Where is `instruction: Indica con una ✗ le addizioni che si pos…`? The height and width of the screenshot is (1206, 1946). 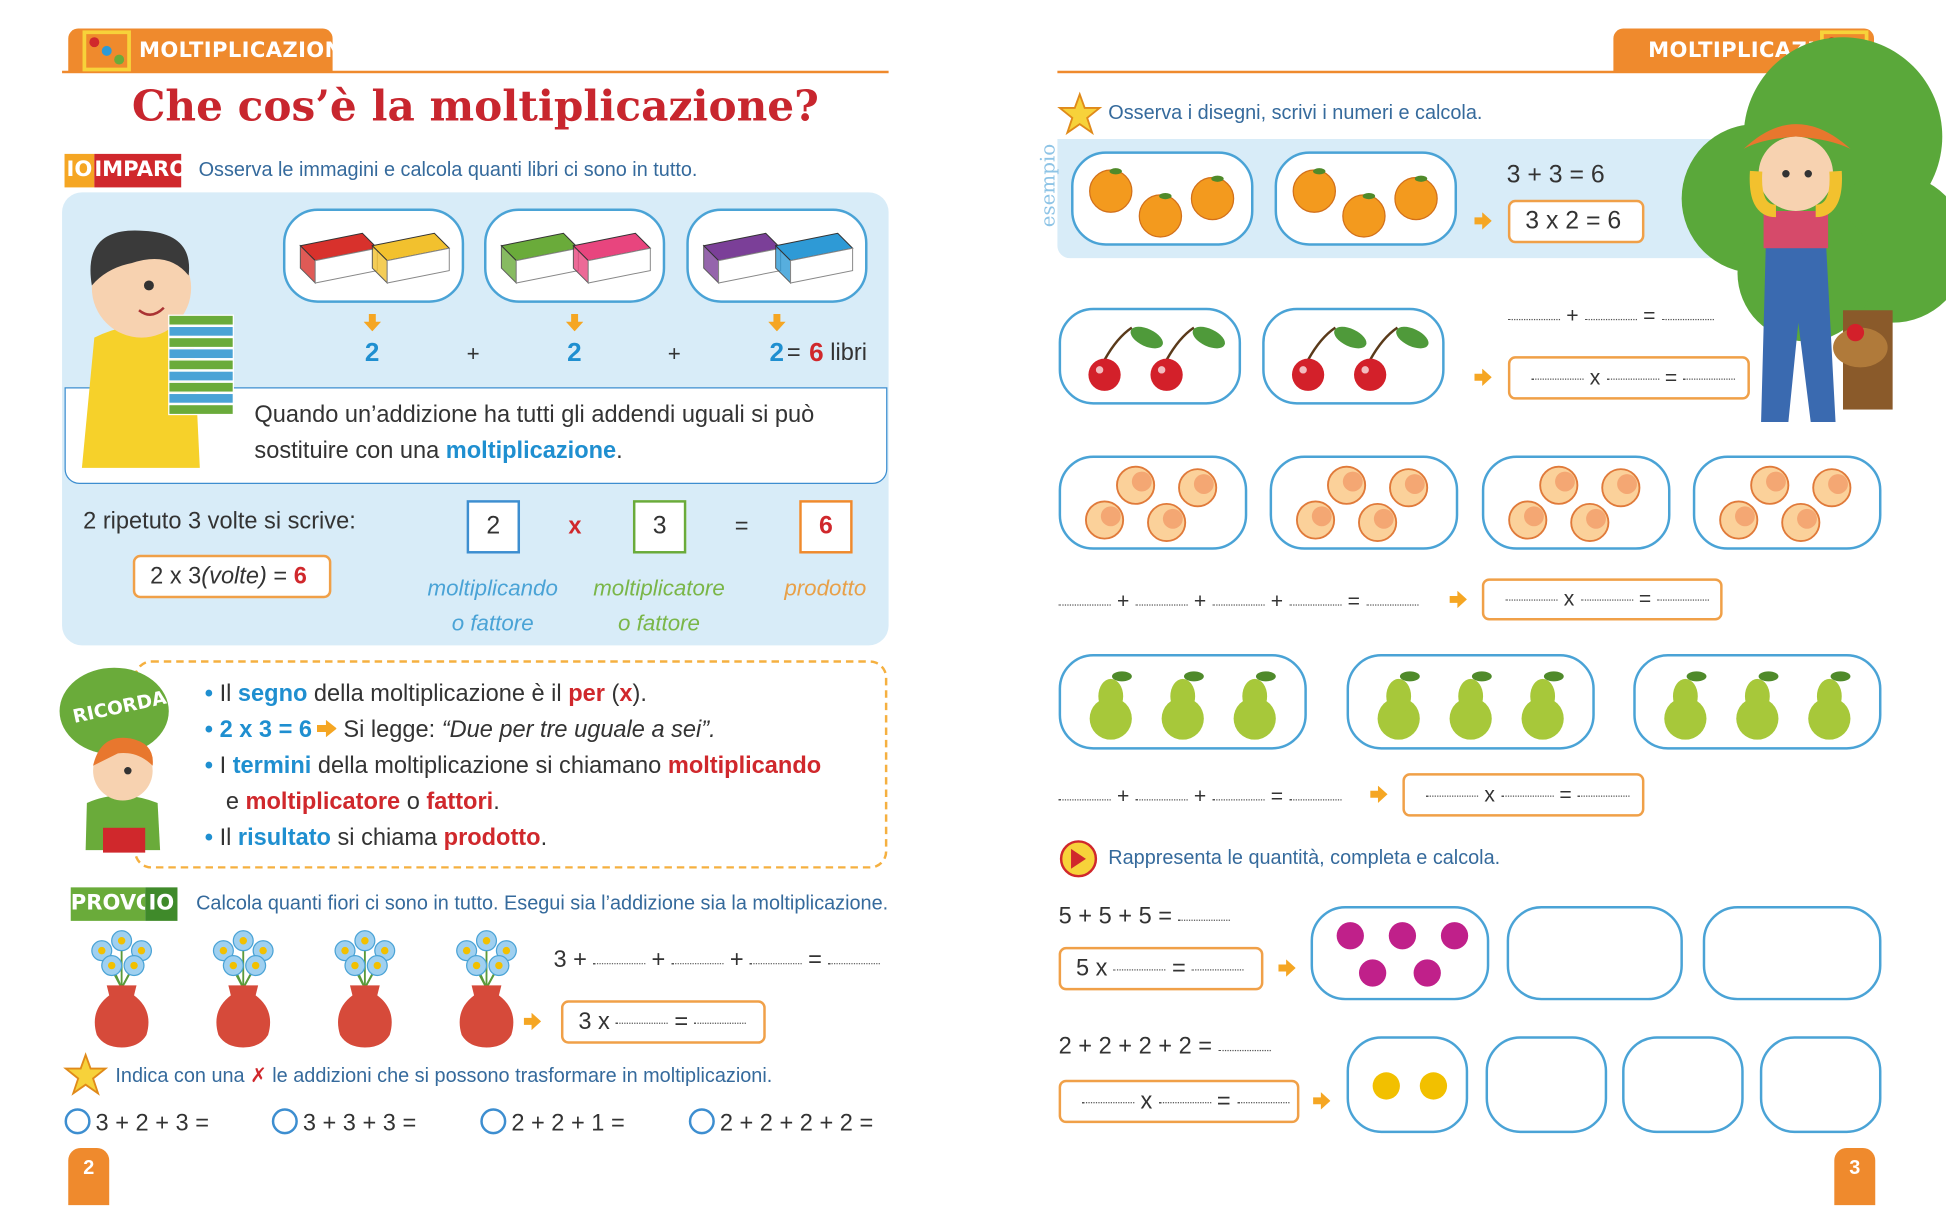
instruction: Indica con una ✗ le addizioni che si pos… is located at coordinates (443, 1076).